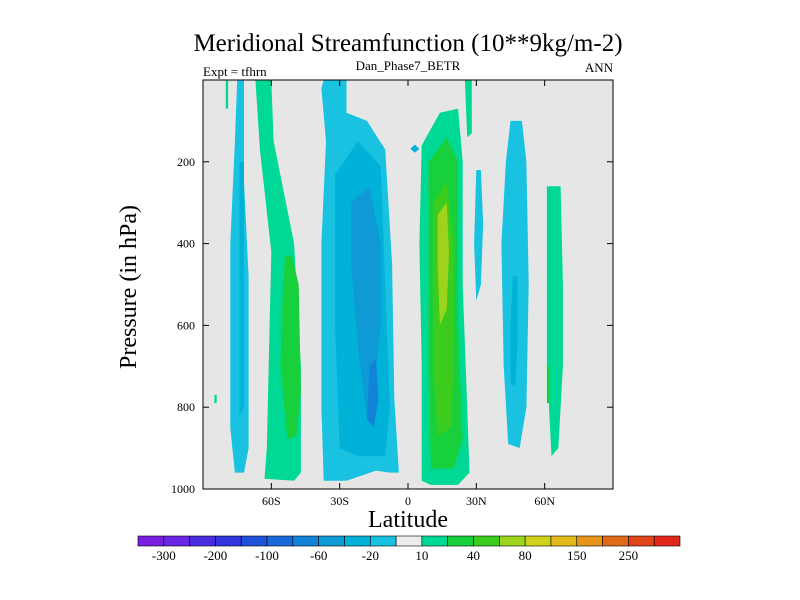 Image resolution: width=800 pixels, height=600 pixels. What do you see at coordinates (468, 109) in the screenshot?
I see `region-nh-strato-positive` at bounding box center [468, 109].